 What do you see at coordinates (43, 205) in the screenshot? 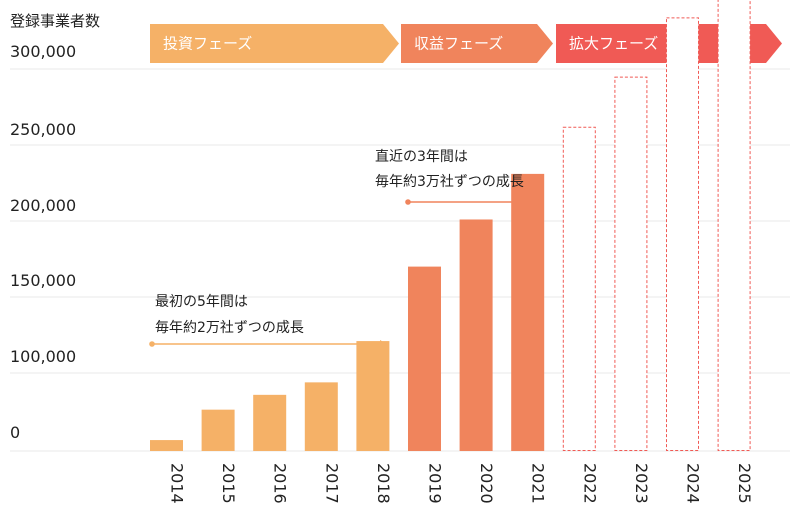
I see `y-tick-label: 200,000` at bounding box center [43, 205].